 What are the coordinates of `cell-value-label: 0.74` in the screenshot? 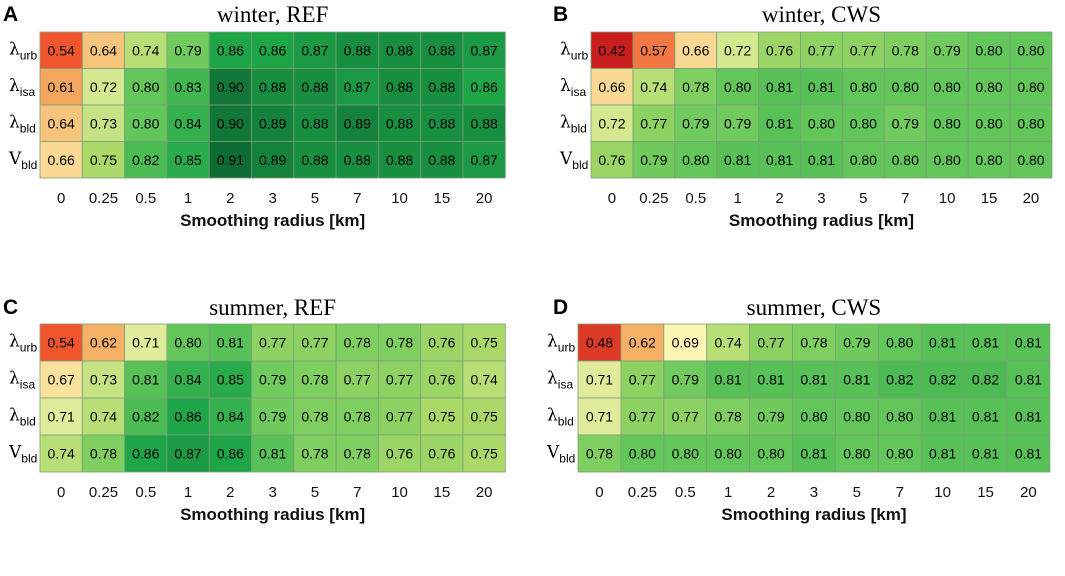 It's located at (103, 417).